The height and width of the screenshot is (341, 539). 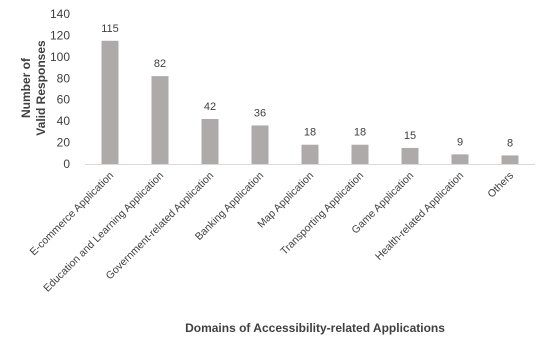 What do you see at coordinates (72, 214) in the screenshot?
I see `x-tick-label: E-commerce Application` at bounding box center [72, 214].